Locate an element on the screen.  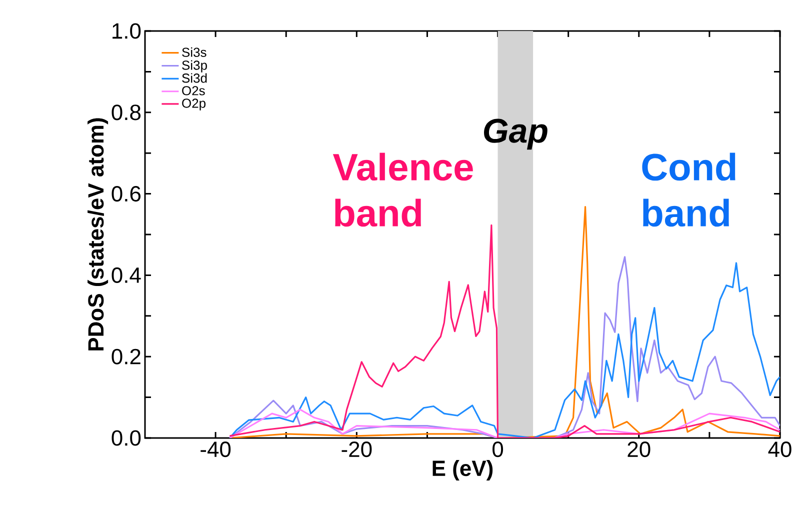
x-tick-label: 40 is located at coordinates (780, 450).